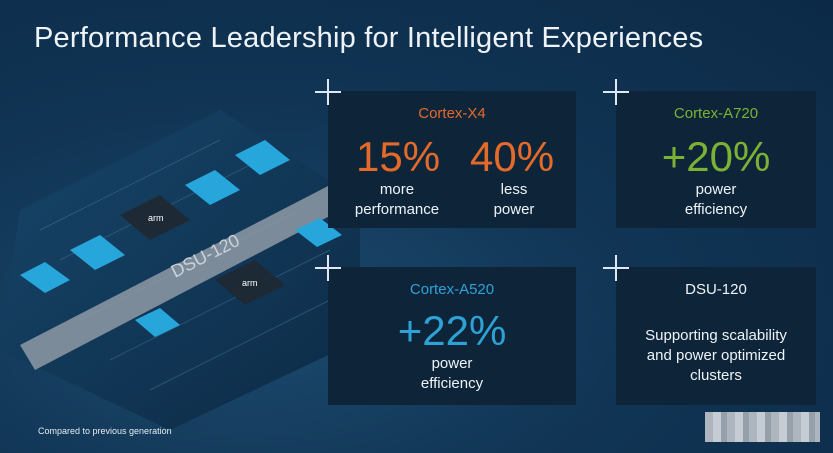 The height and width of the screenshot is (453, 833). What do you see at coordinates (716, 200) in the screenshot?
I see `a720-label: power efficiency` at bounding box center [716, 200].